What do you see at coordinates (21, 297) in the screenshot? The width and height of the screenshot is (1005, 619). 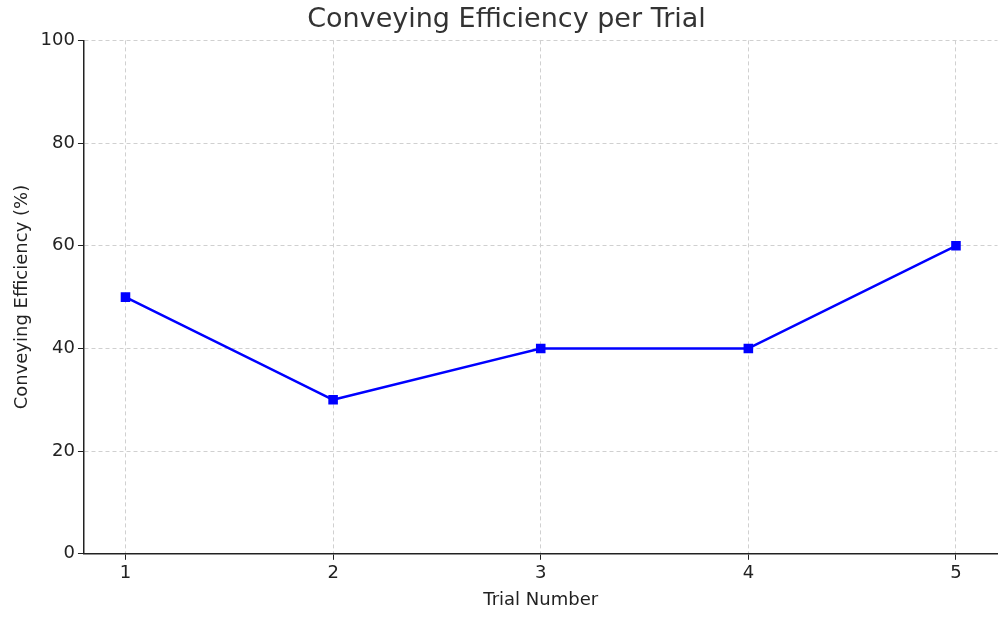 I see `y-axis-title: Conveying Efficiency (%)` at bounding box center [21, 297].